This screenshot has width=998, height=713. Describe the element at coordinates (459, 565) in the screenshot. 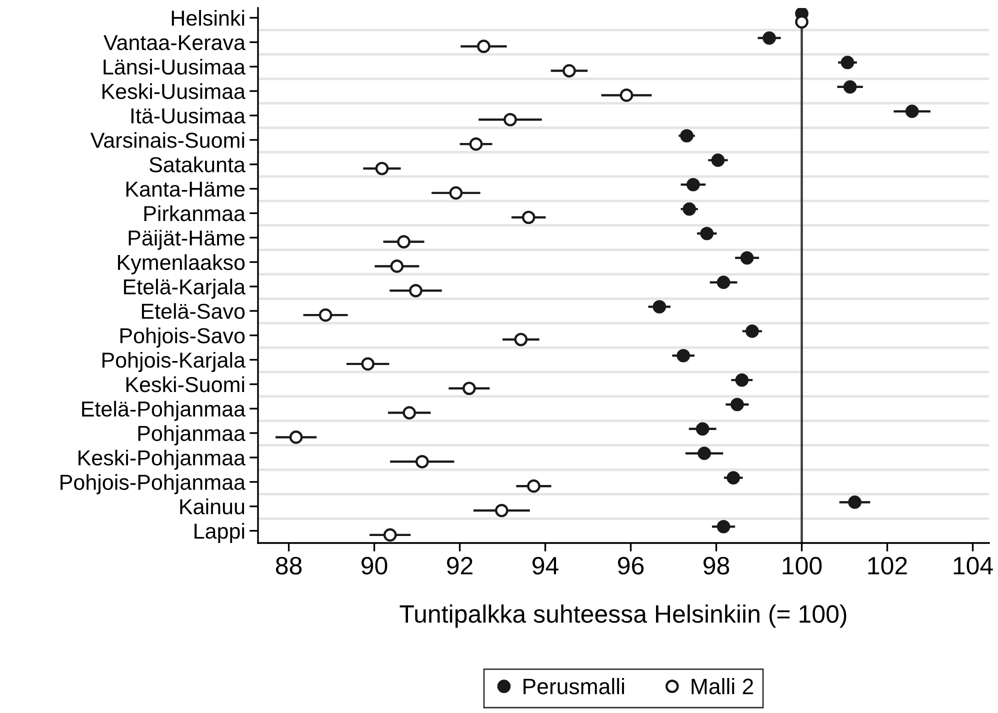

I see `x-tick-label: 92` at that location.